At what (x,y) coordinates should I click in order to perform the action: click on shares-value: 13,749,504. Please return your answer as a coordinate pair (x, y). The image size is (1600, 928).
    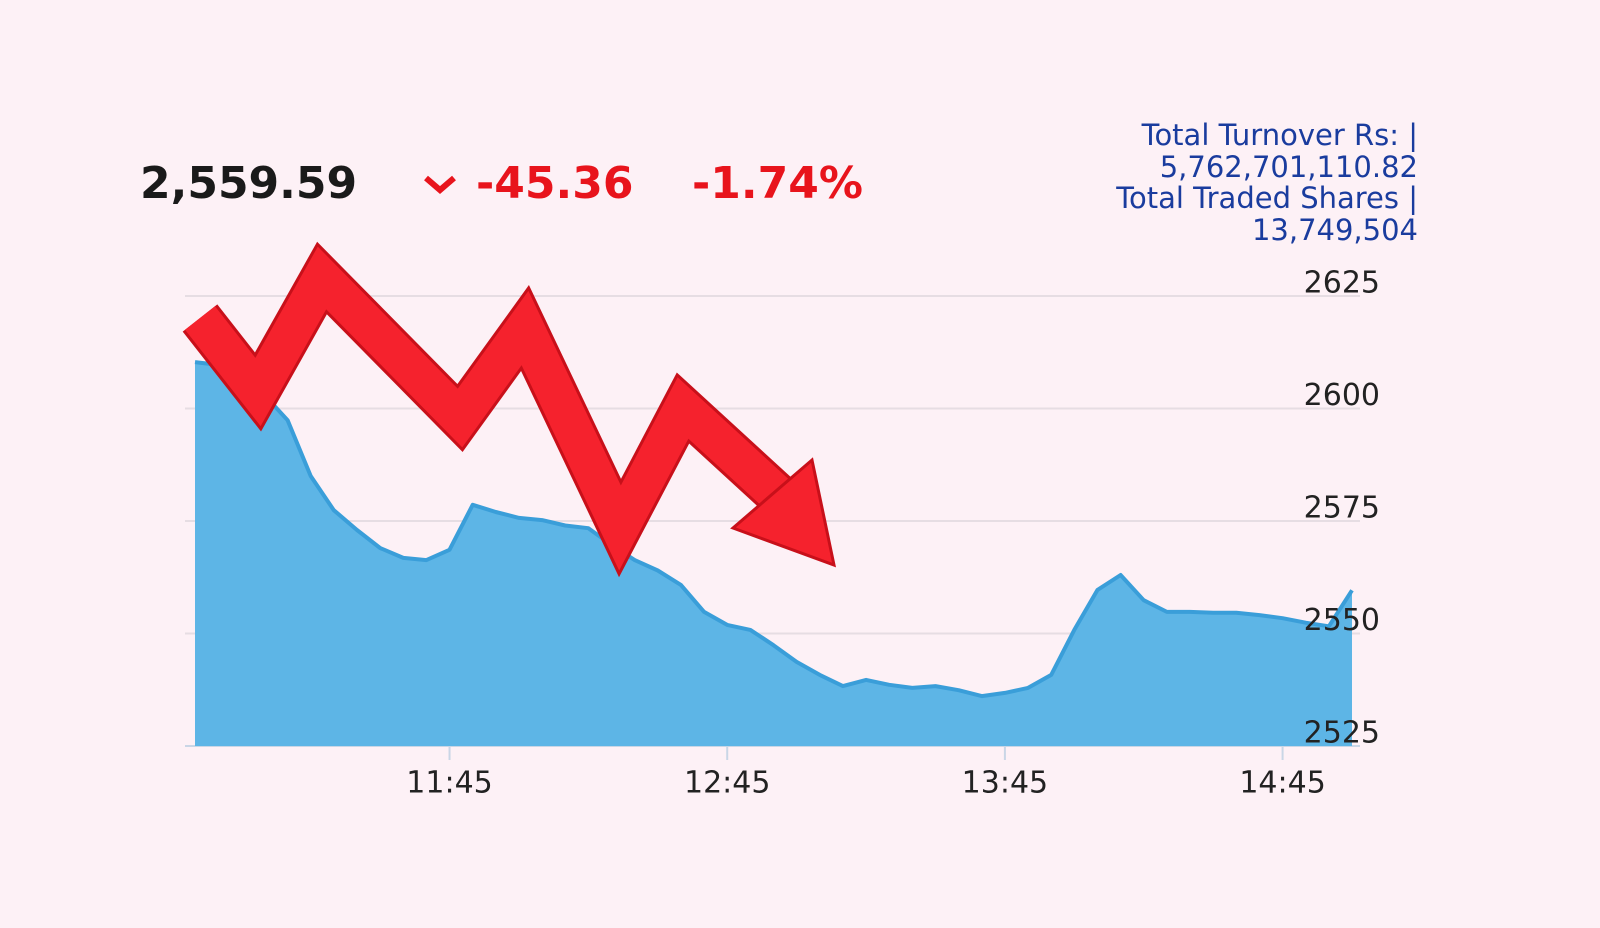
    Looking at the image, I should click on (1335, 230).